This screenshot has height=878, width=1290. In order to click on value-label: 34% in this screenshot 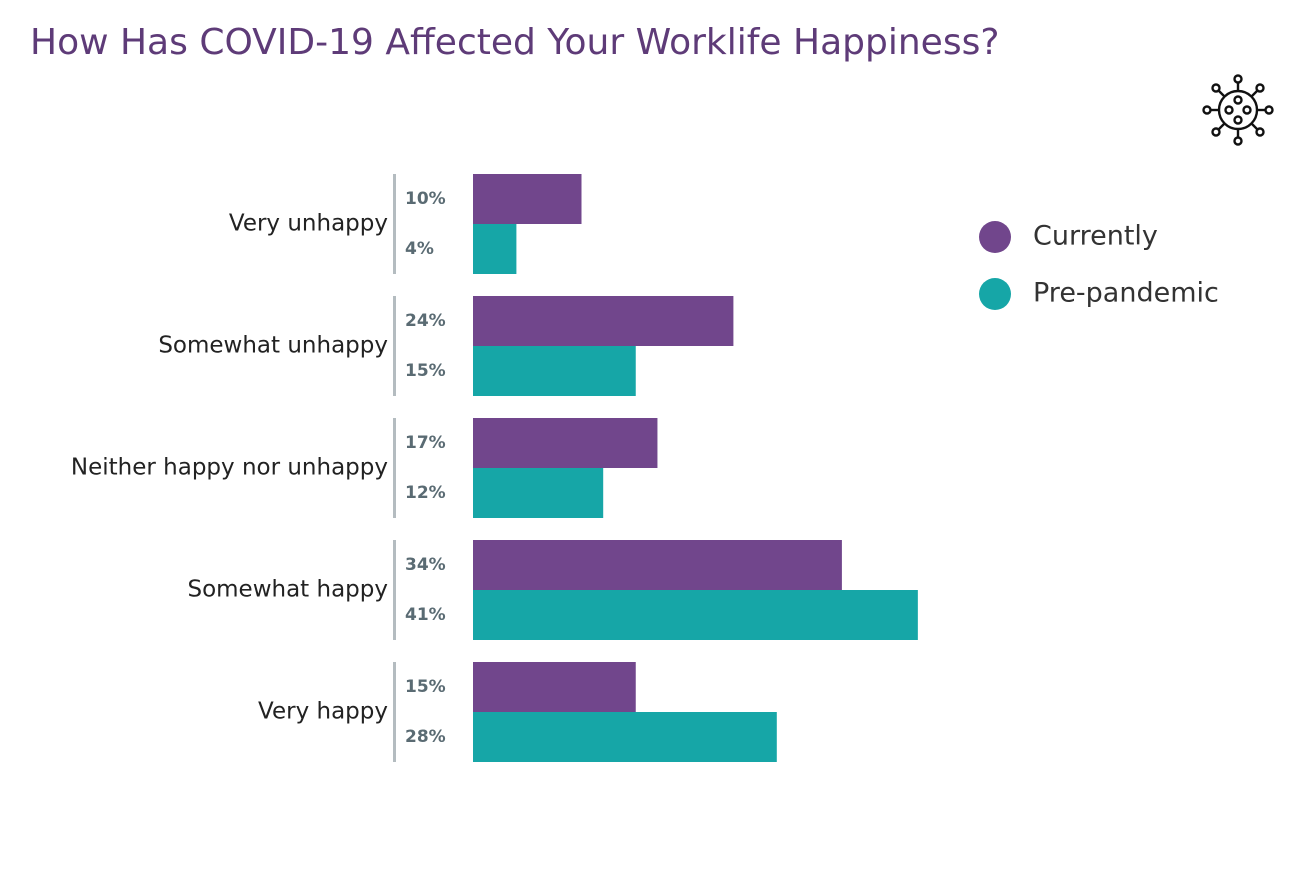, I will do `click(425, 565)`.